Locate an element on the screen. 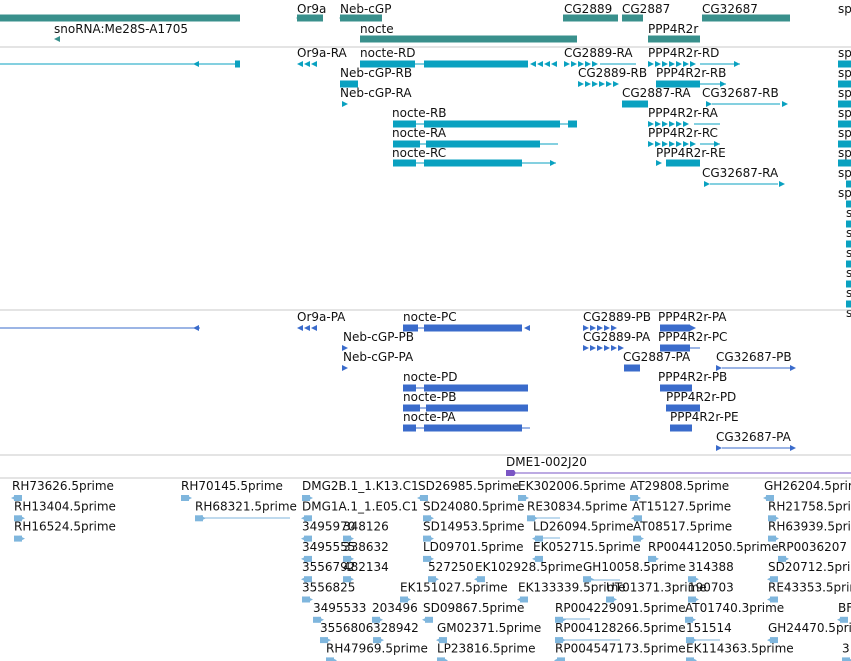  transcript-label: CG2887-RA is located at coordinates (656, 93).